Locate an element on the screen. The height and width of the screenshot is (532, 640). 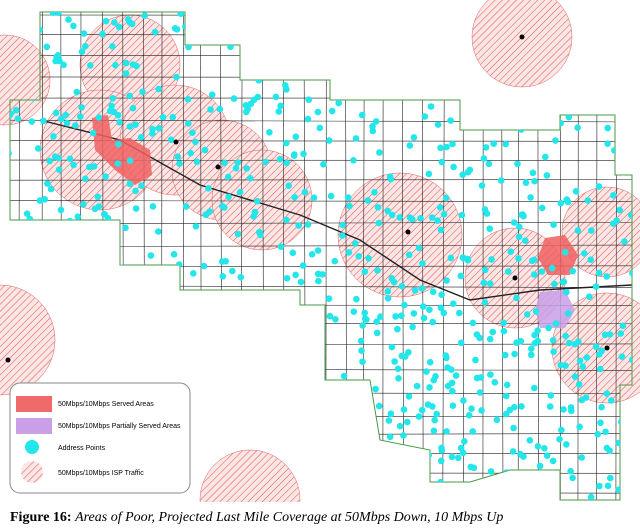
legend-label: 50Mbps/10Mbps ISP Traffic is located at coordinates (101, 473).